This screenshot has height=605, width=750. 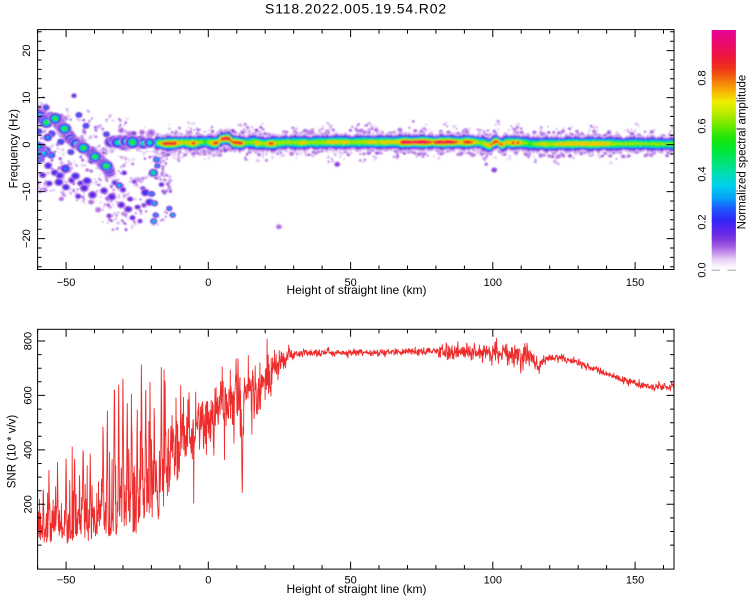 What do you see at coordinates (703, 269) in the screenshot?
I see `svg-text: 0.0` at bounding box center [703, 269].